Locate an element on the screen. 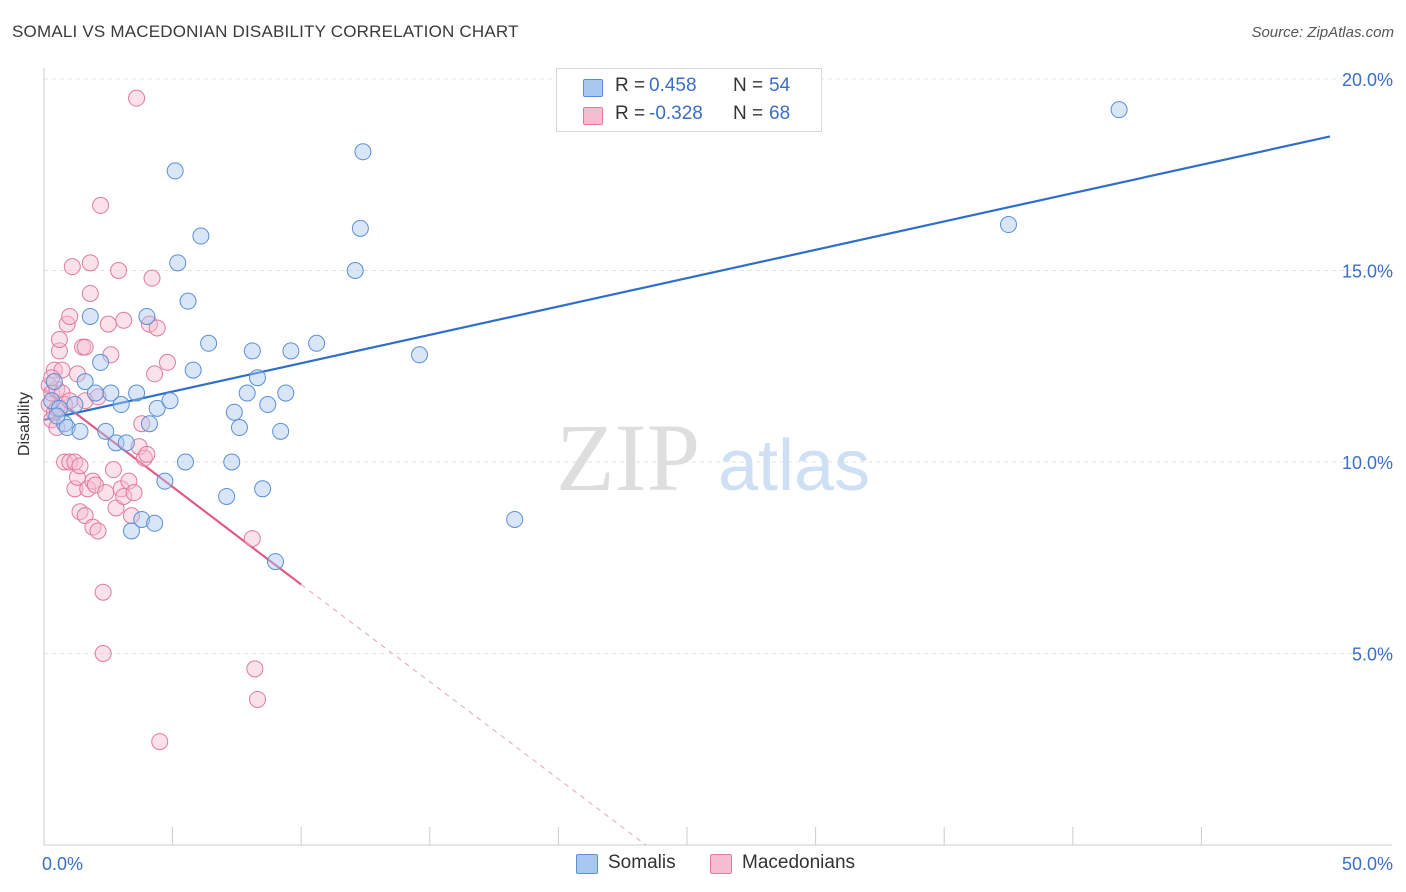  macedonian-trend-extension is located at coordinates (473, 715).